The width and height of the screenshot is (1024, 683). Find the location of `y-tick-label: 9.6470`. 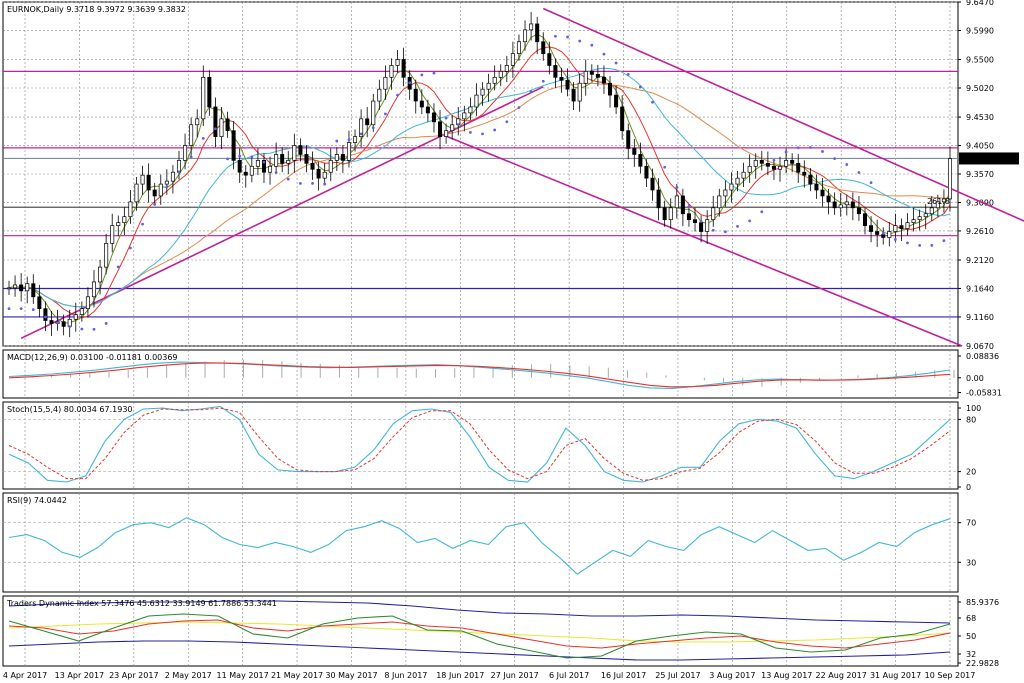

y-tick-label: 9.6470 is located at coordinates (980, 3).